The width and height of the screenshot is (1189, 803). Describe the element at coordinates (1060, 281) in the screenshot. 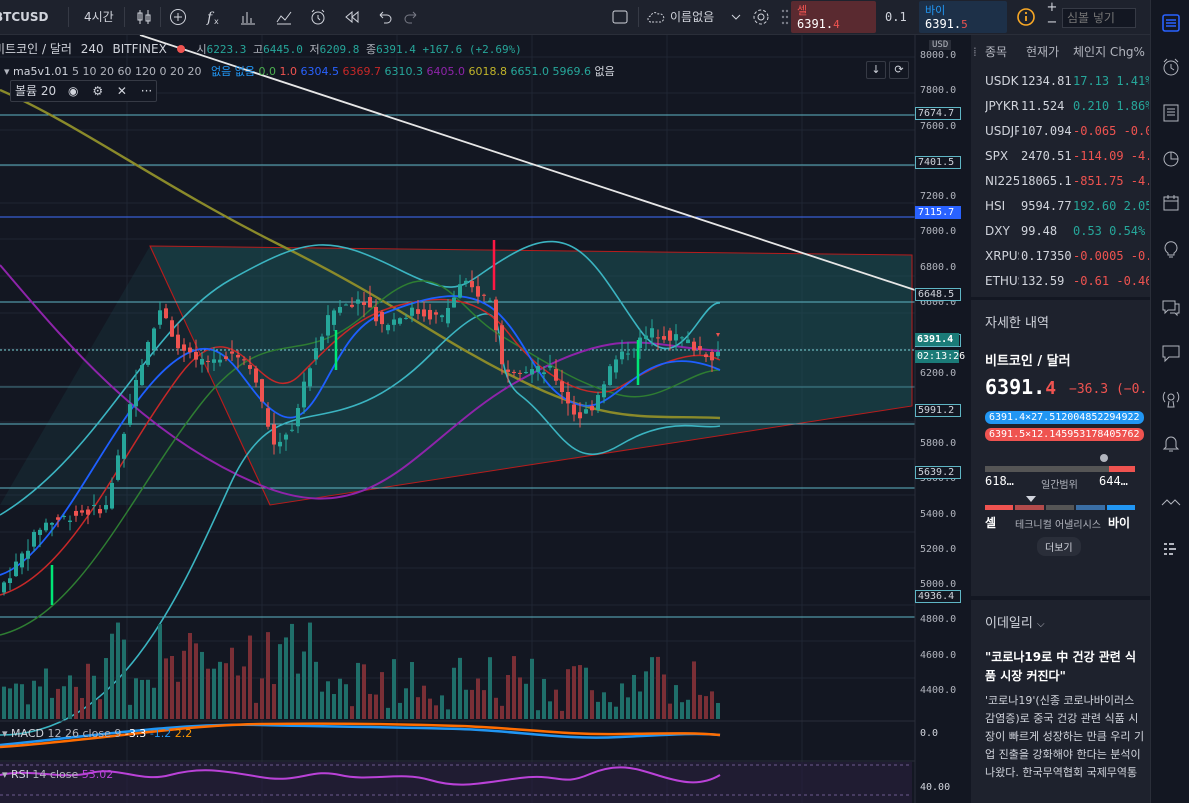

I see `watchlist-row: ETHUSD132.59 -0.61 -0.46%` at that location.